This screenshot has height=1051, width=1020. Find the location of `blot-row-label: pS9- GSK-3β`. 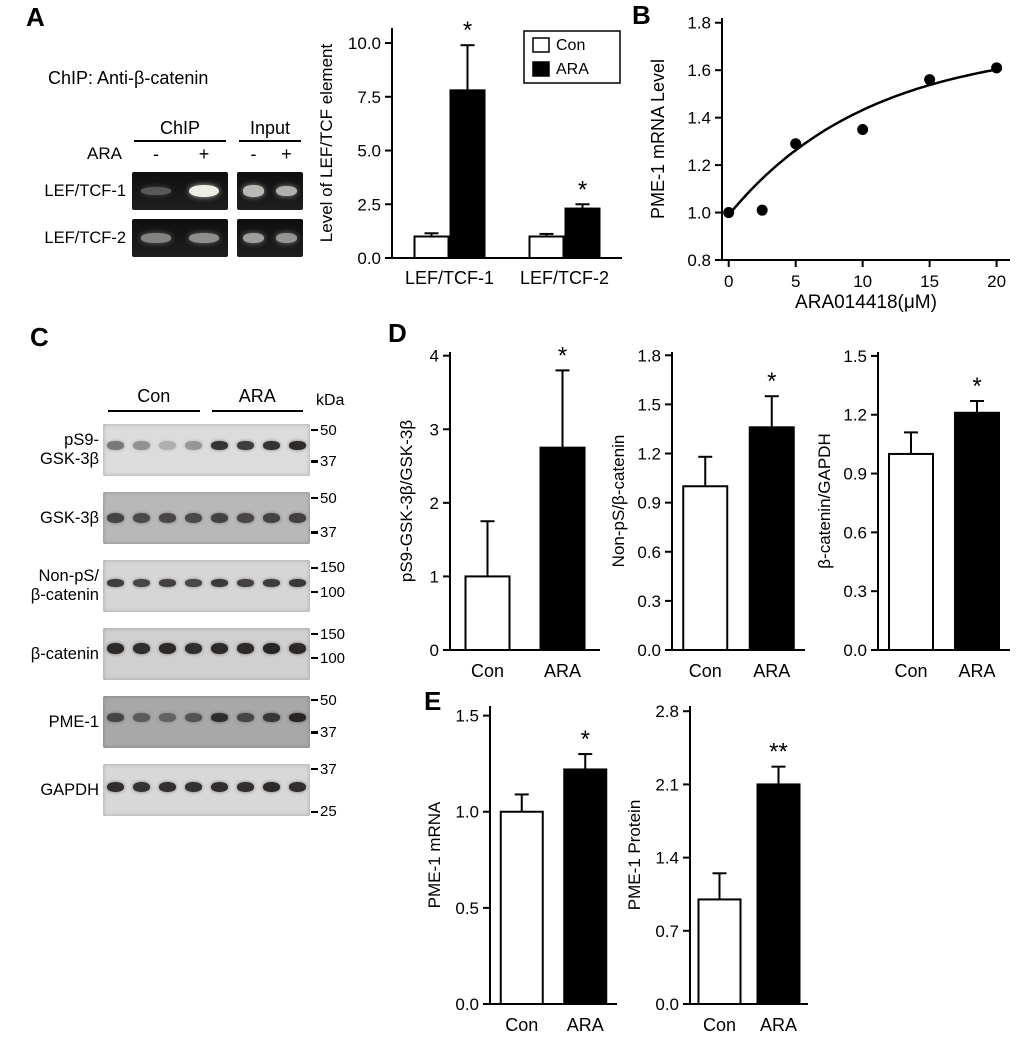

blot-row-label: pS9- GSK-3β is located at coordinates (62, 450).